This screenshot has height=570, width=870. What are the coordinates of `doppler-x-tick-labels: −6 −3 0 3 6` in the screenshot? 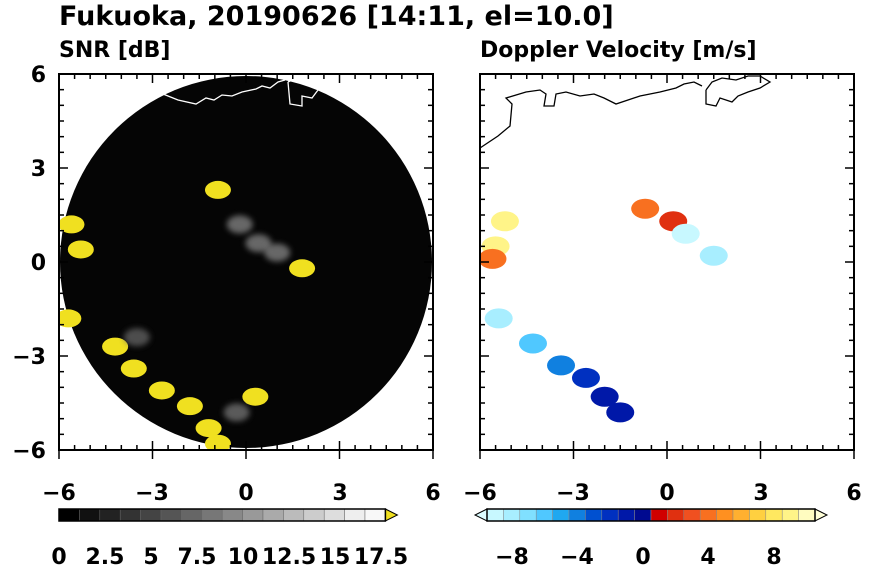 It's located at (662, 493).